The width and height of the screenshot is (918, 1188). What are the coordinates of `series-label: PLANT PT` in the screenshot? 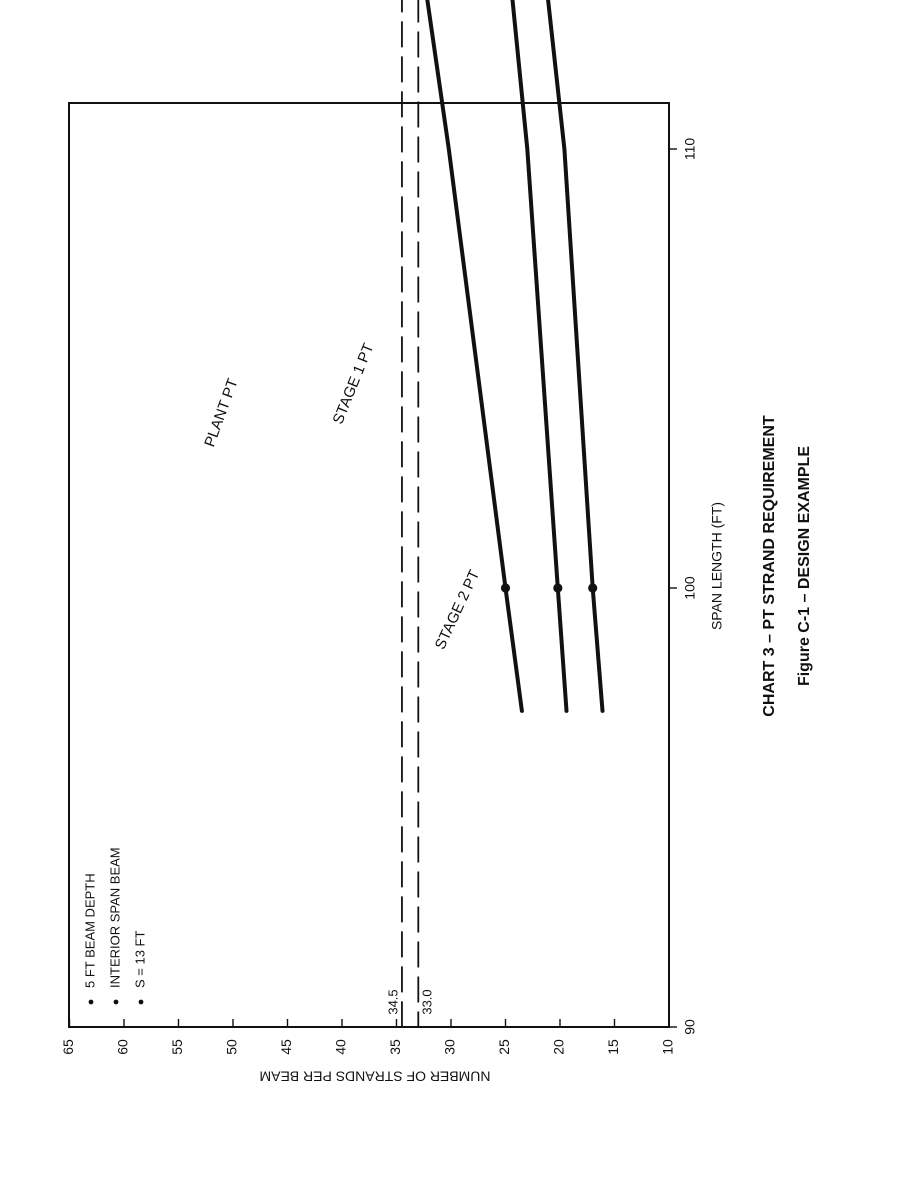 It's located at (221, 412).